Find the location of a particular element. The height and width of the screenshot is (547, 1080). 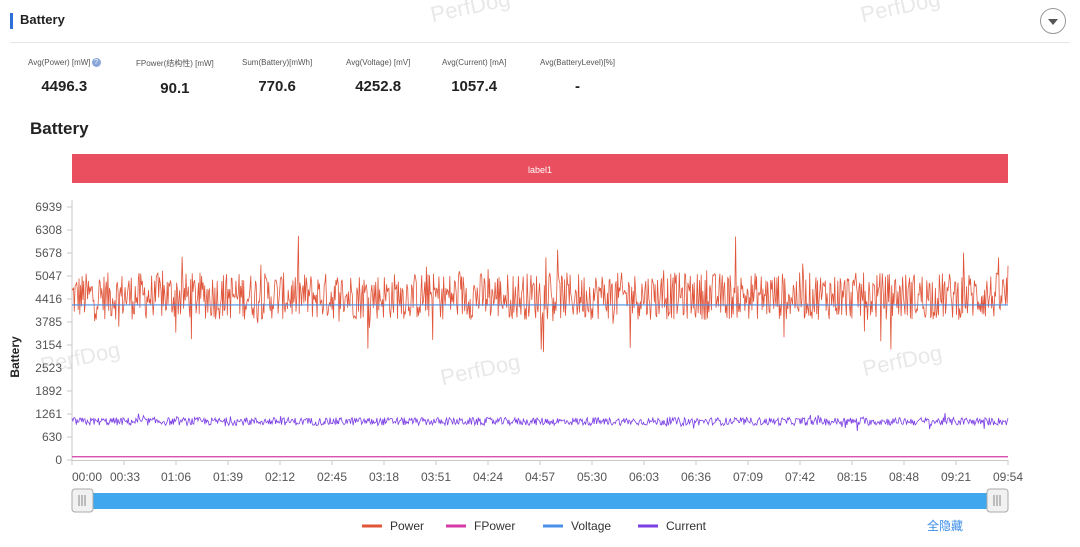

metric-label: FPower(结构性) [mW] is located at coordinates (175, 63).